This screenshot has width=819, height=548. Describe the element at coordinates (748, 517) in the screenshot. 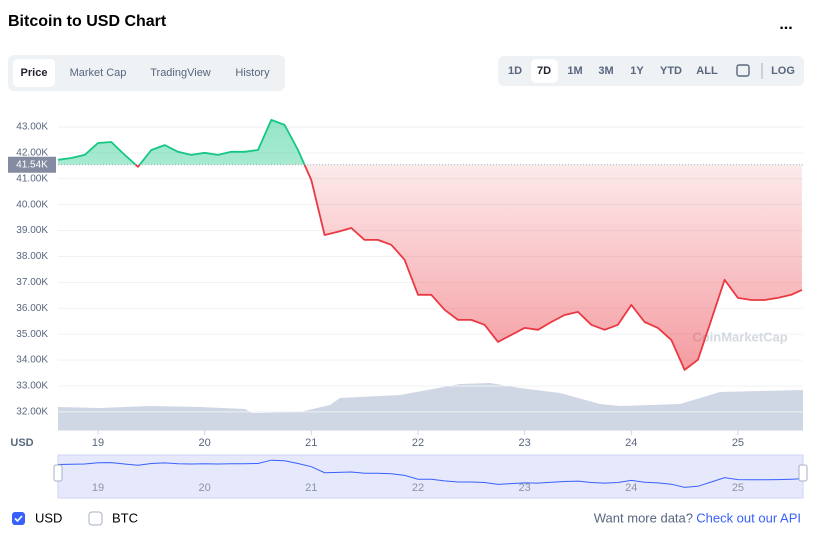

I see `api-link: Check out our API` at that location.